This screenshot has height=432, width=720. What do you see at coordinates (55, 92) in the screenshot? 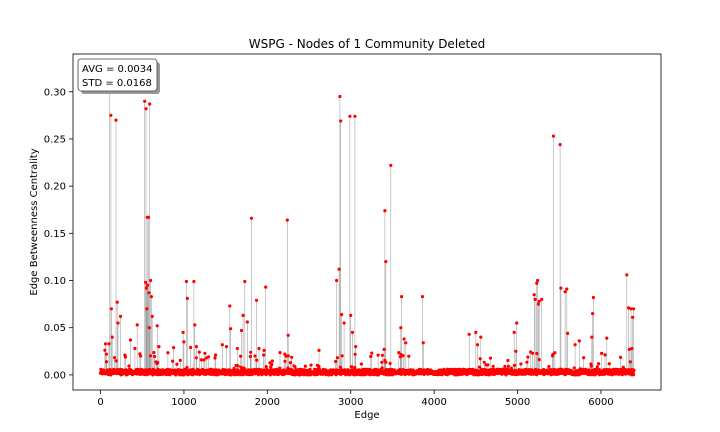
I see `y-tick-label: 0.30` at bounding box center [55, 92].